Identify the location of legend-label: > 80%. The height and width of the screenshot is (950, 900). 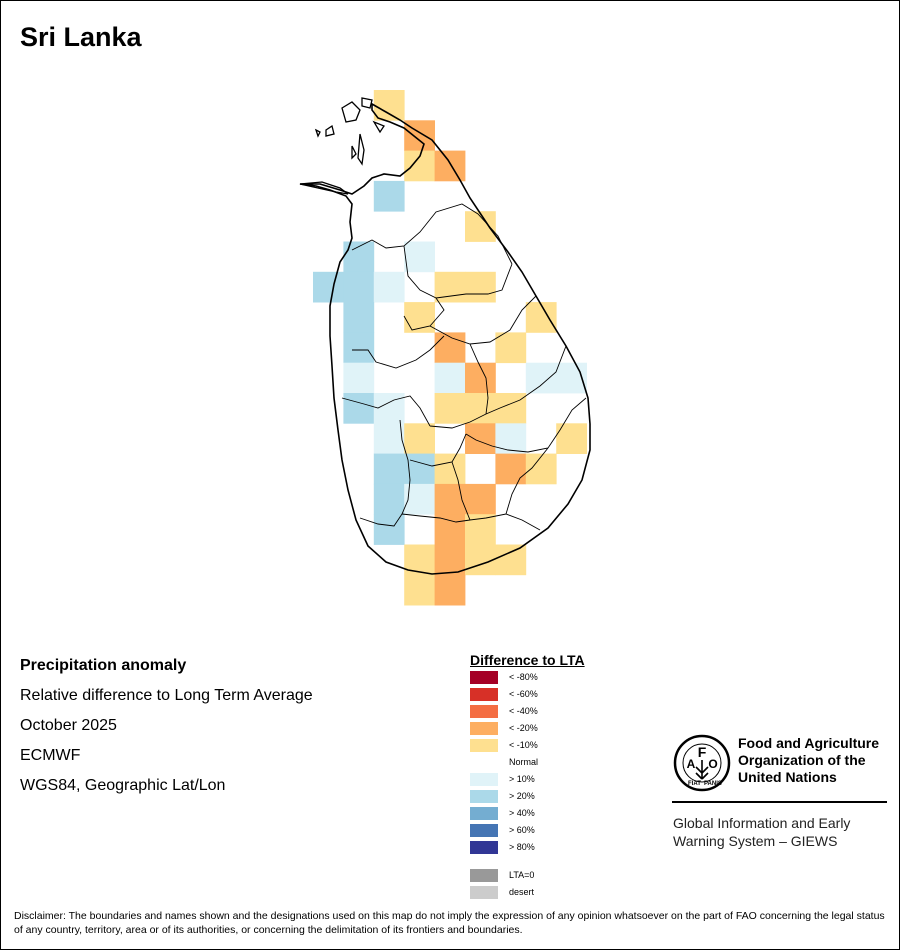
(522, 847).